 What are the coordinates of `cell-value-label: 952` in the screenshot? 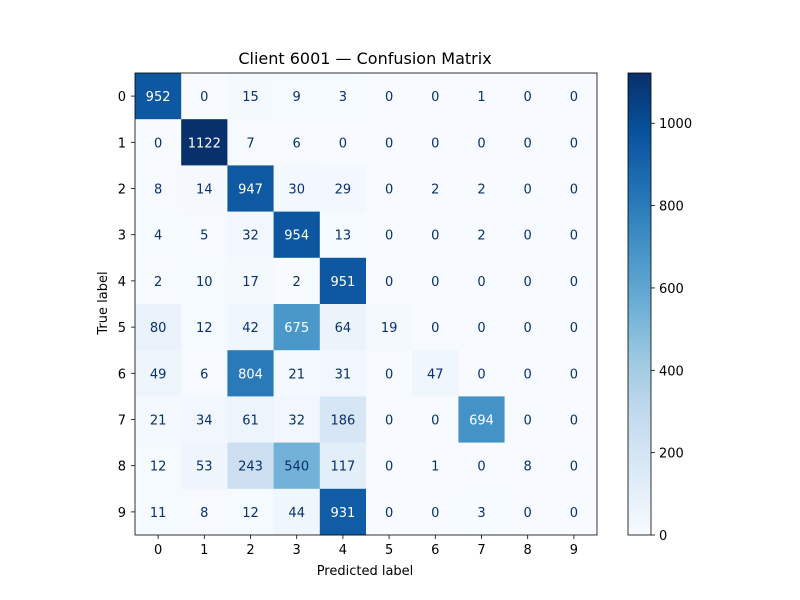 It's located at (158, 97).